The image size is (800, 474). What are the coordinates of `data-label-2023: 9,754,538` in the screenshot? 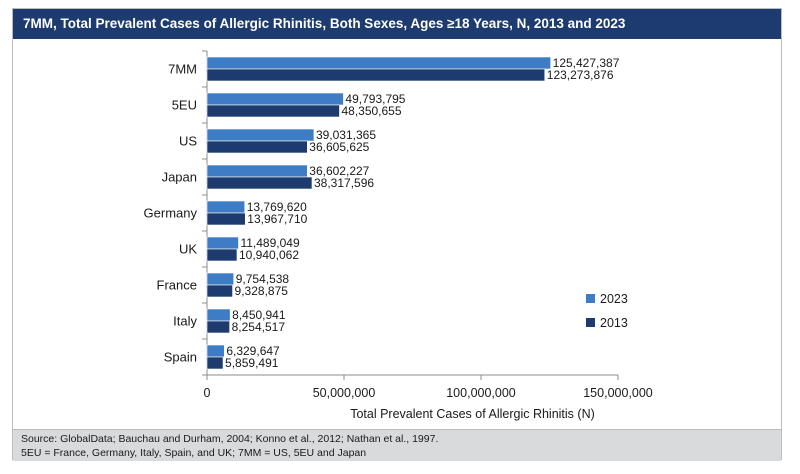 It's located at (263, 279).